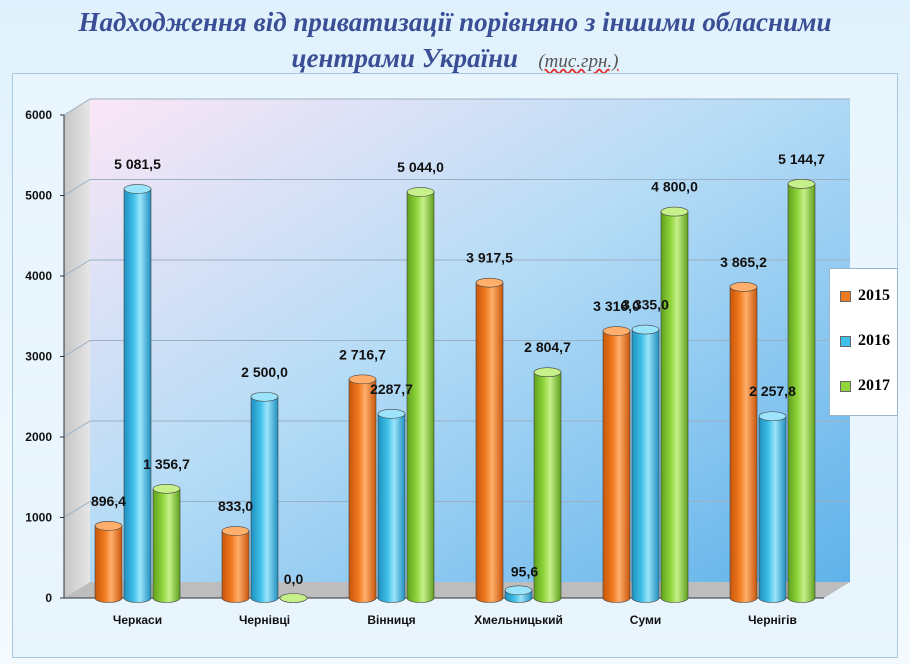 This screenshot has height=664, width=910. What do you see at coordinates (743, 262) in the screenshot?
I see `value-label-2015: 3 865,2` at bounding box center [743, 262].